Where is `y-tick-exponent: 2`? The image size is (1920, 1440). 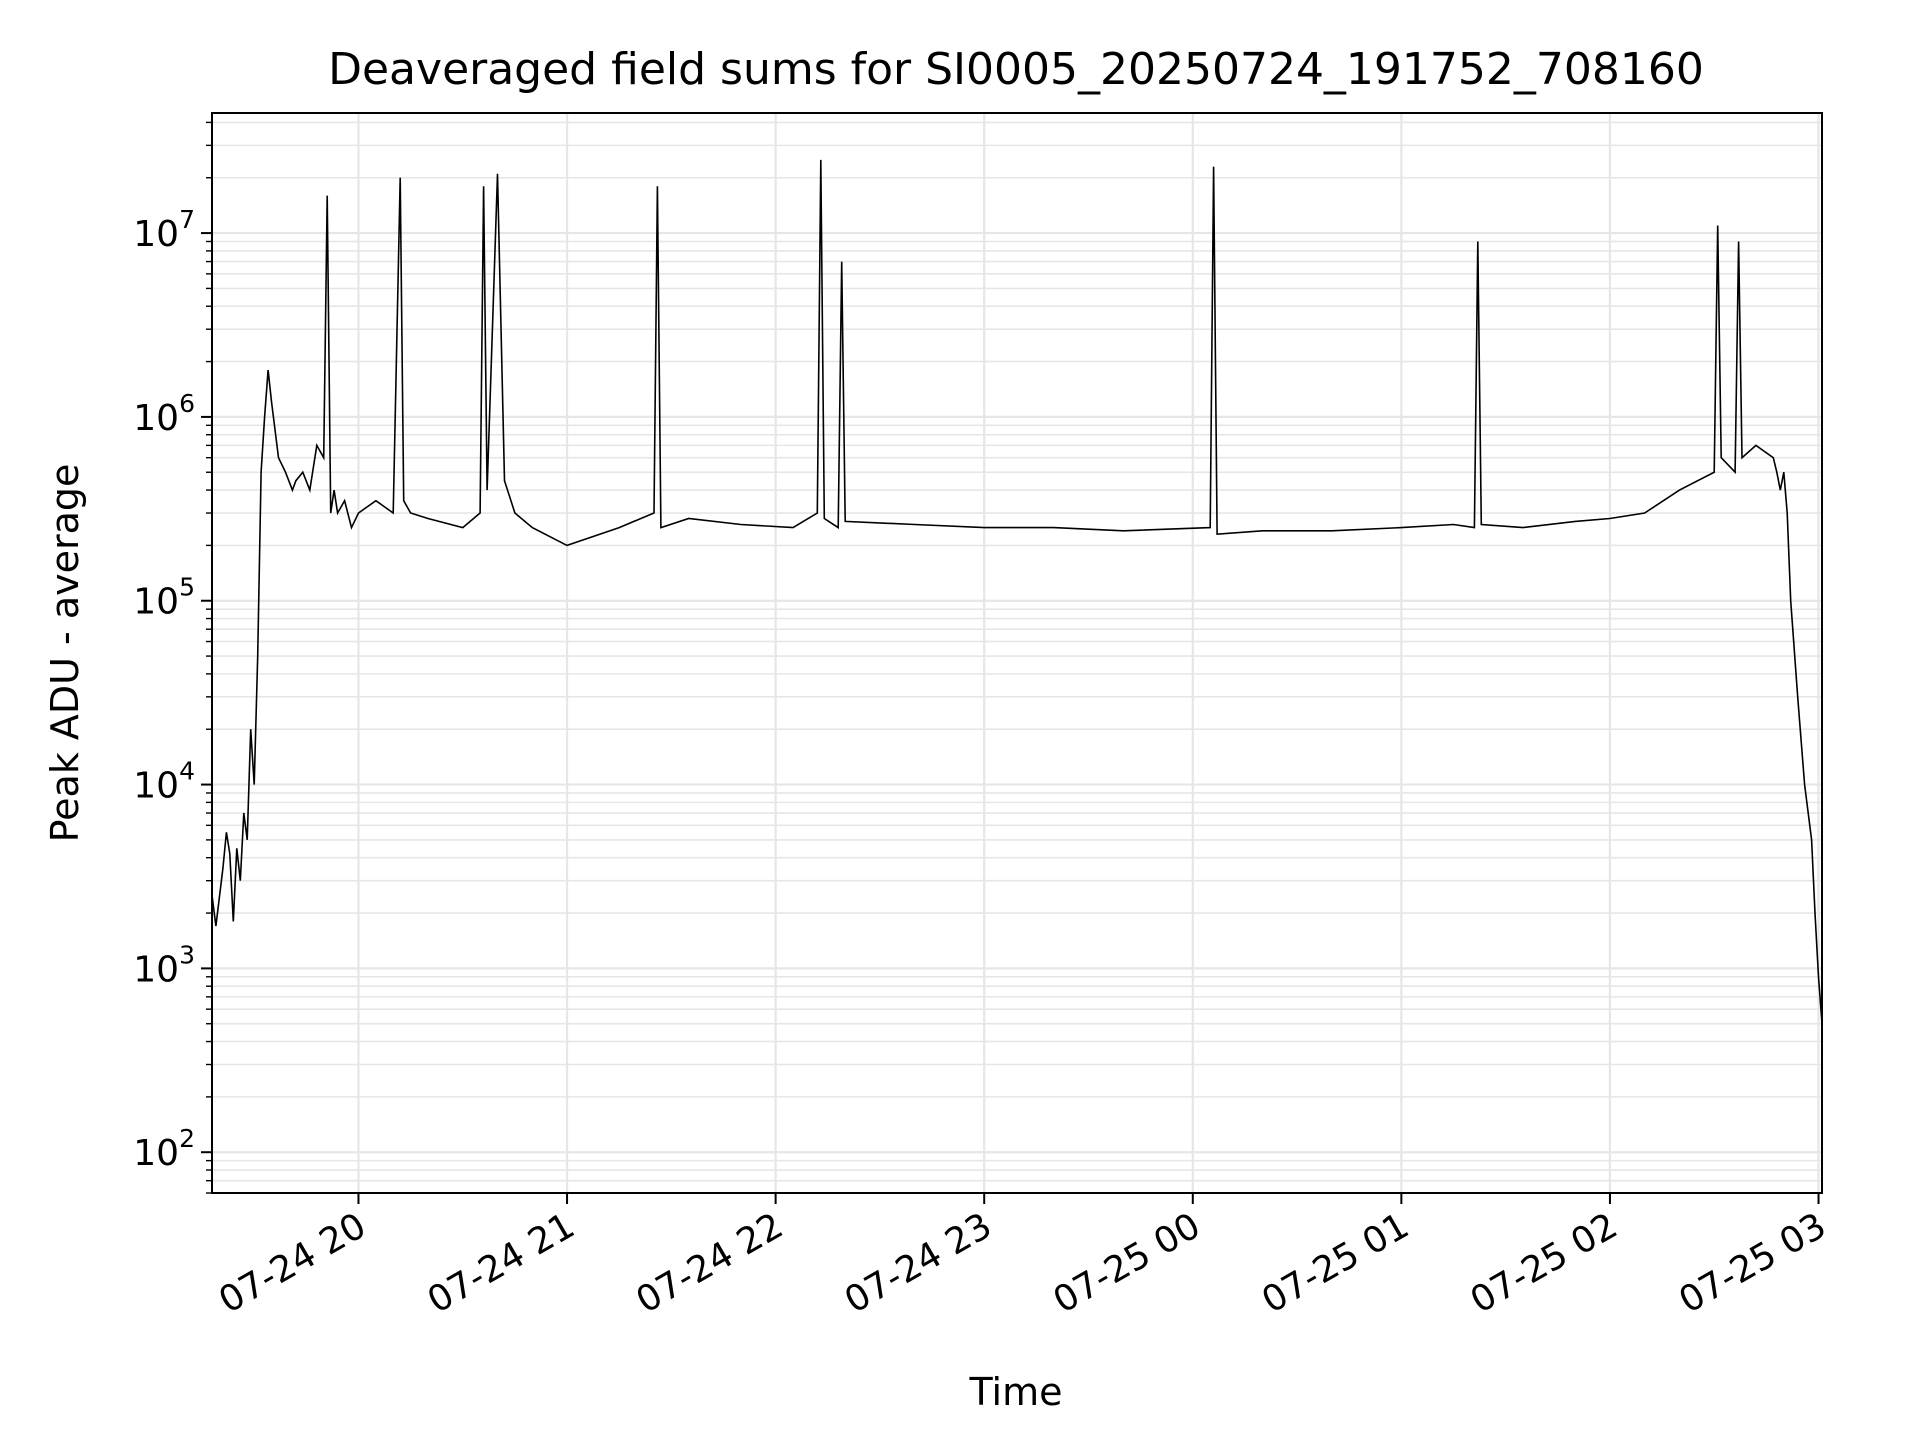 y-tick-exponent: 2 is located at coordinates (187, 1138).